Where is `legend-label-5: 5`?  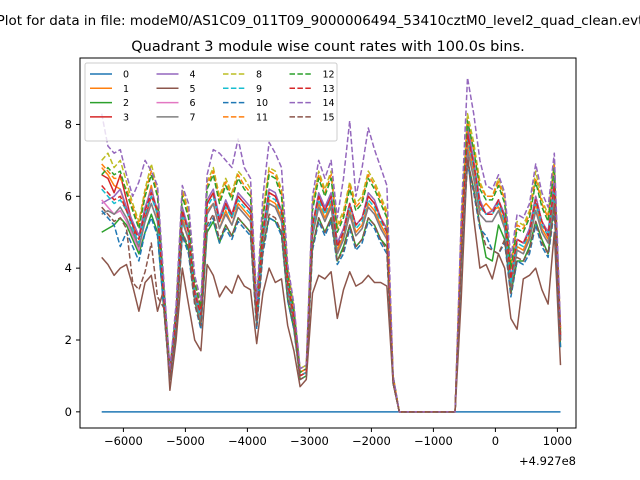
legend-label-5: 5 is located at coordinates (193, 89).